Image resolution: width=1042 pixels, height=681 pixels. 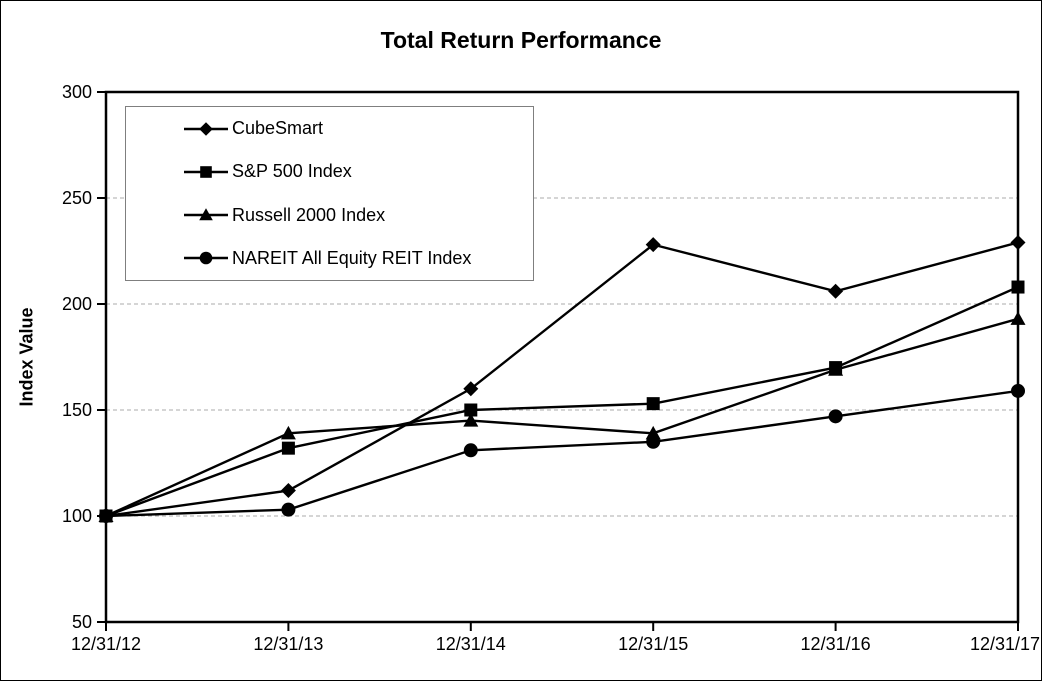 What do you see at coordinates (82, 622) in the screenshot?
I see `y-tick-label: 50` at bounding box center [82, 622].